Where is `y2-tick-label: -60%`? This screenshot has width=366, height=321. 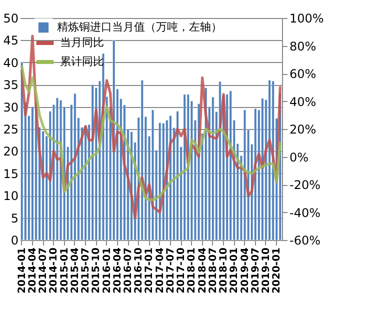 y2-tick-label: -60% is located at coordinates (305, 241).